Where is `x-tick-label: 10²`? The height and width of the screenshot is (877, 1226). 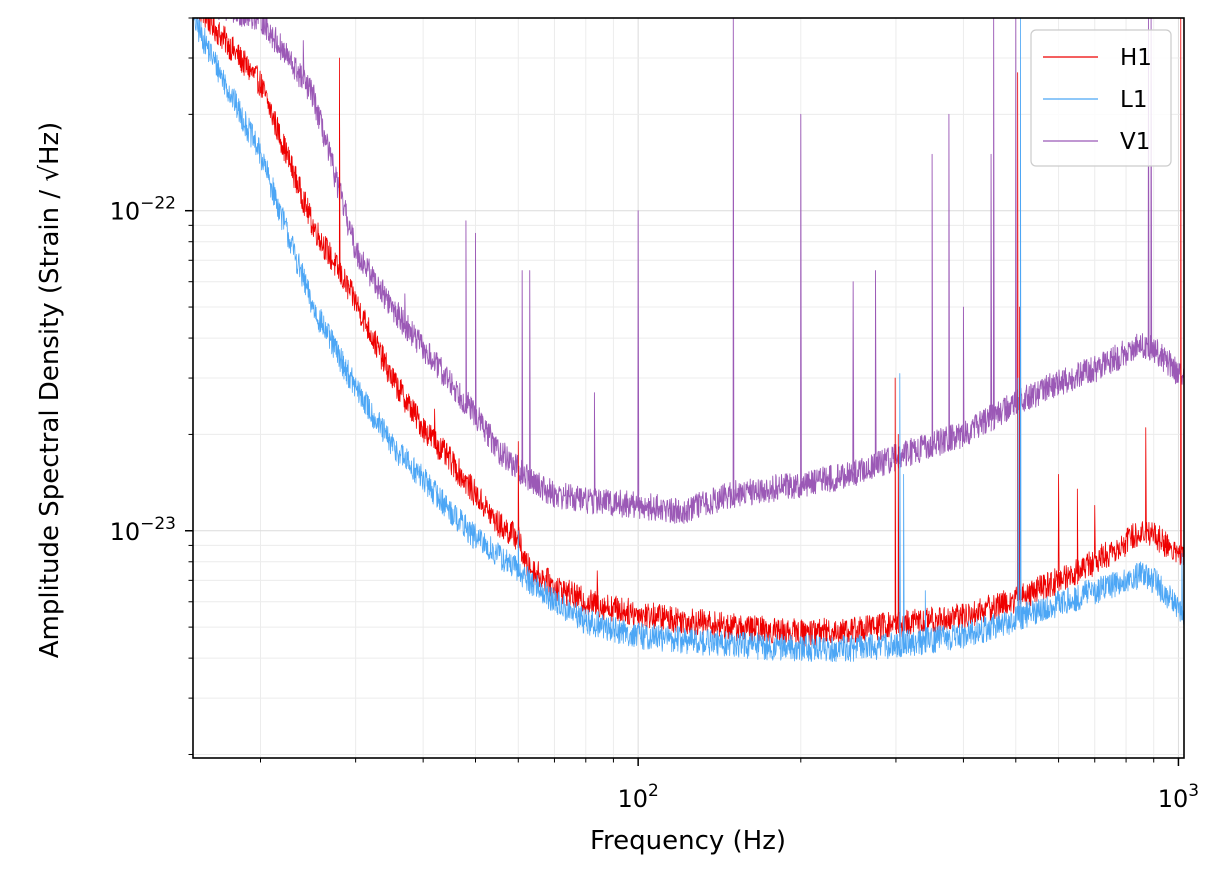 x-tick-label: 10² is located at coordinates (637, 797).